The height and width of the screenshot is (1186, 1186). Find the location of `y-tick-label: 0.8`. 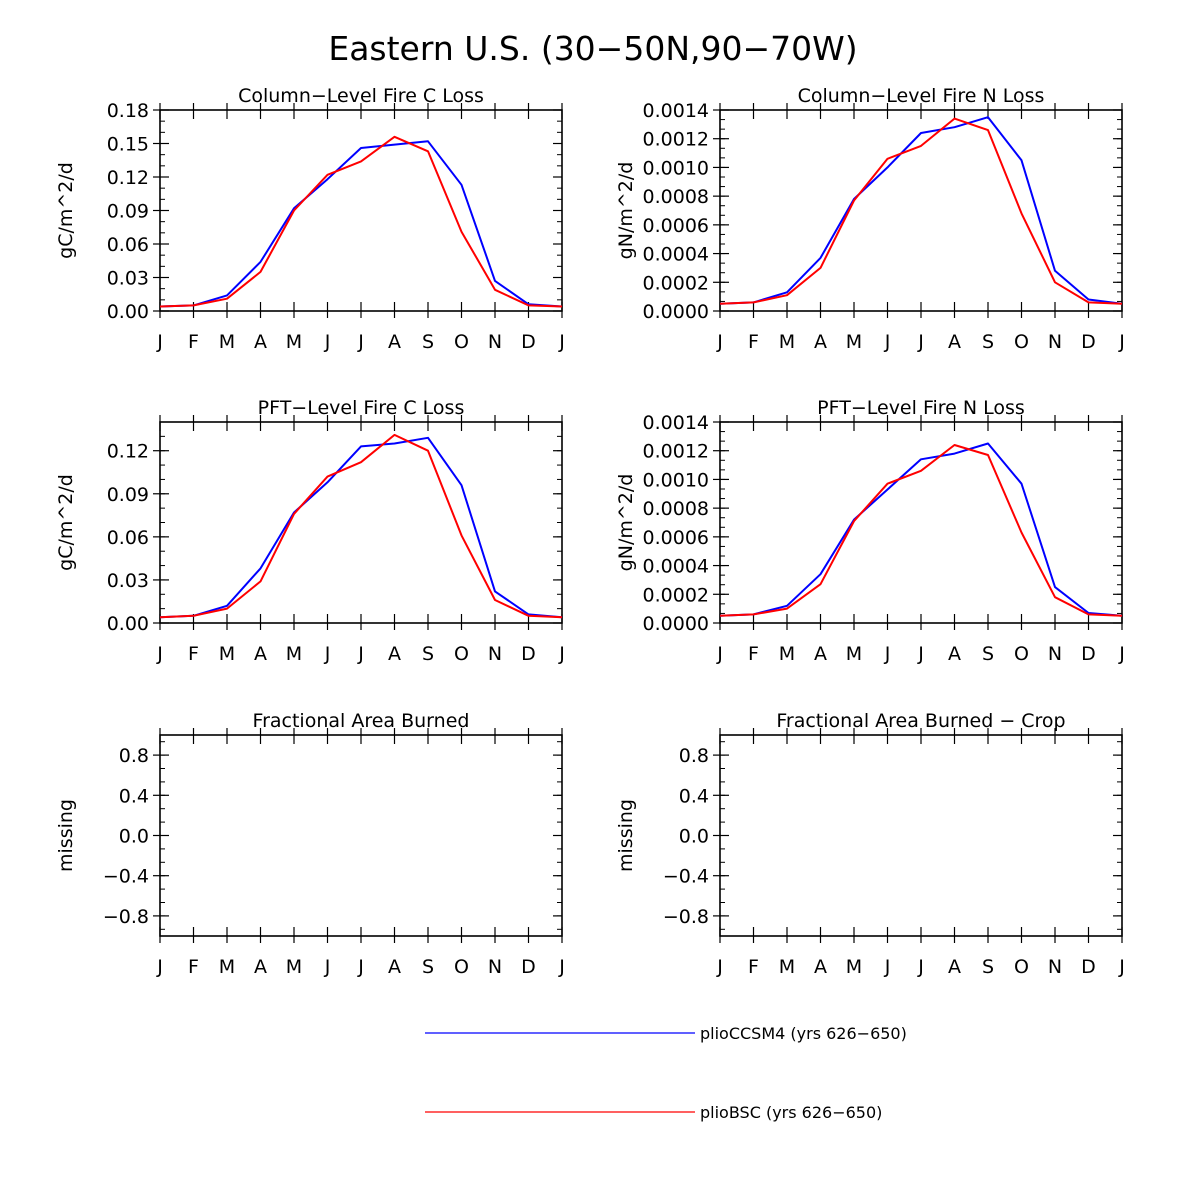

y-tick-label: 0.8 is located at coordinates (134, 756).